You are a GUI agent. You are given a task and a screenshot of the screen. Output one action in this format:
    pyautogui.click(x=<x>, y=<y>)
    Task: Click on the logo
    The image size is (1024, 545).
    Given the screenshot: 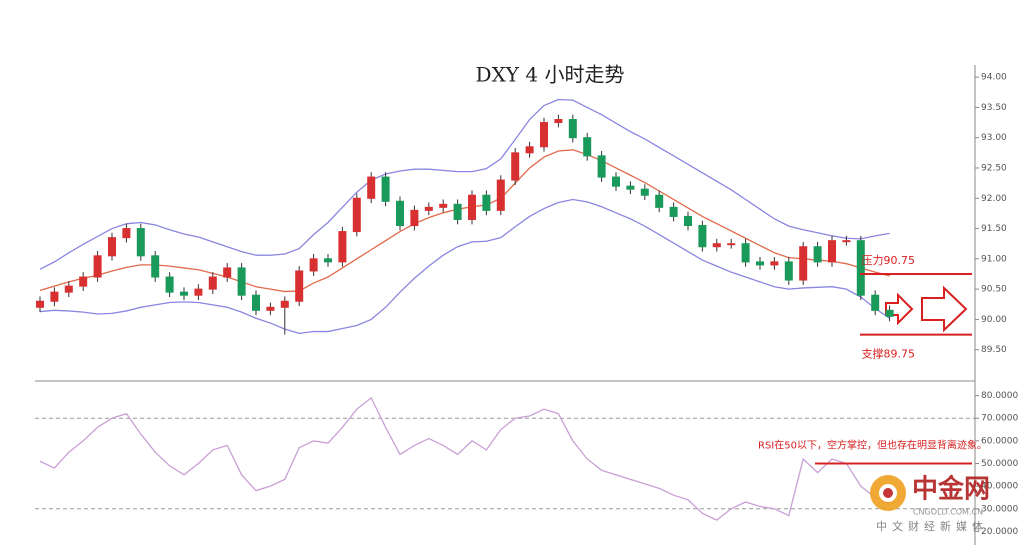 What is the action you would take?
    pyautogui.click(x=888, y=493)
    